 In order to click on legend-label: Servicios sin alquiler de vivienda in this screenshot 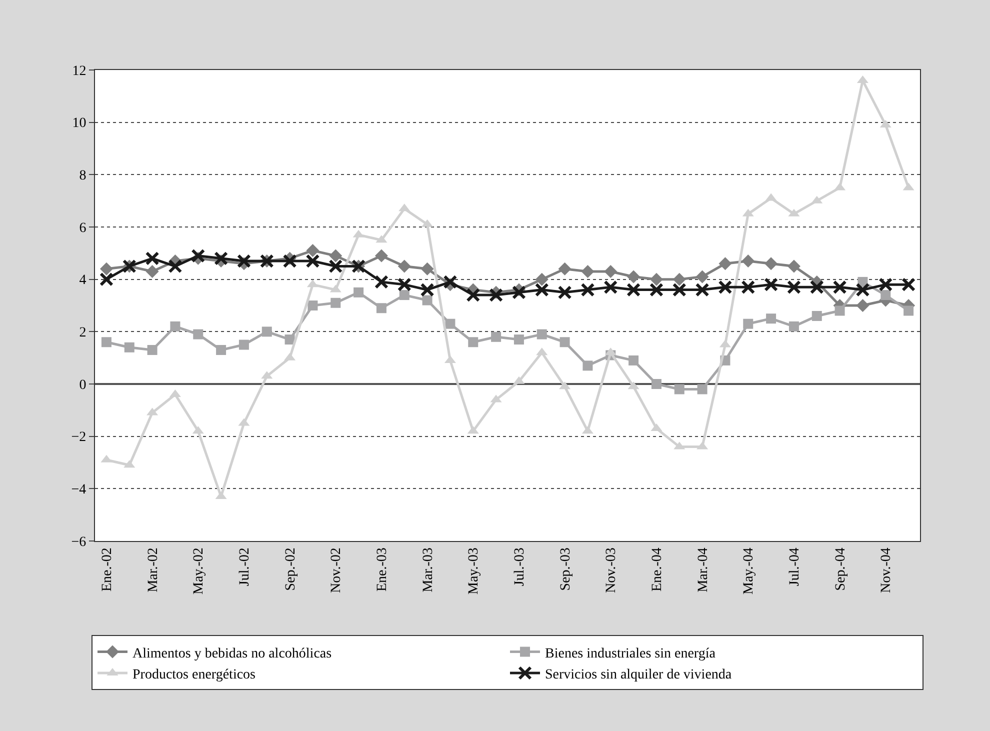, I will do `click(638, 674)`.